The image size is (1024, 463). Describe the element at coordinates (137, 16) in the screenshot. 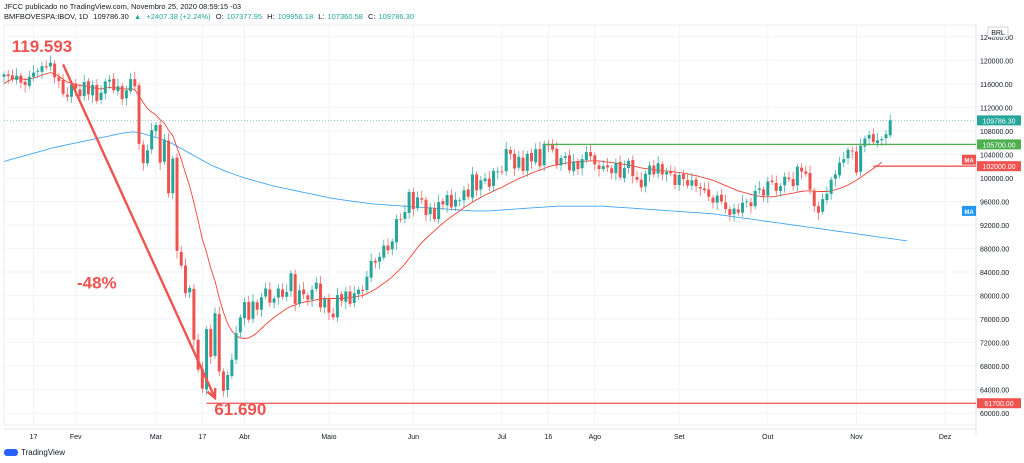

I see `up-arrow-icon: ▲` at that location.